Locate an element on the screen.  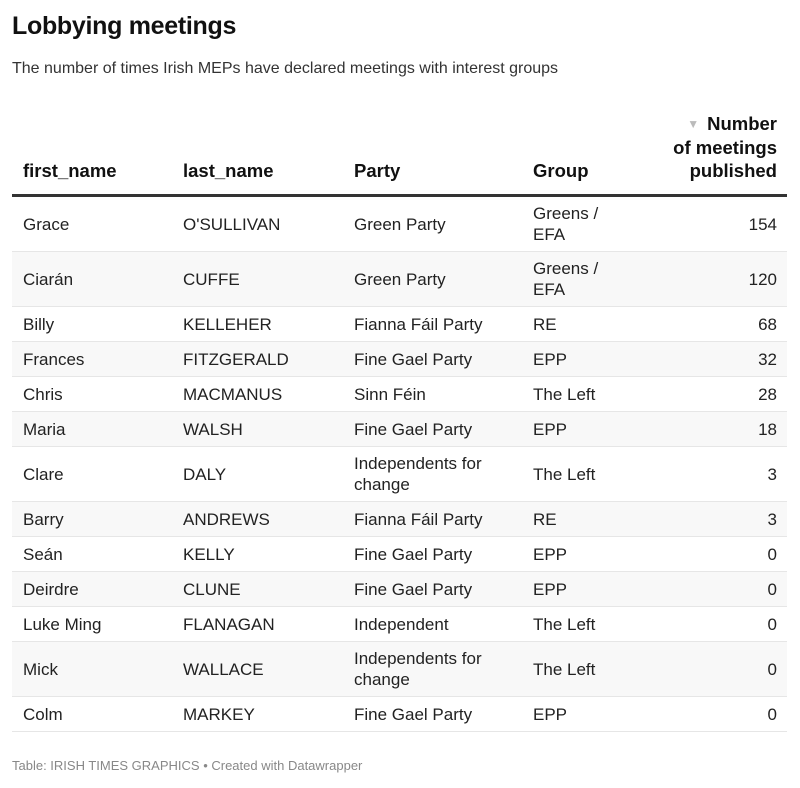
table-row: Ciarán CUFFE Green Party Greens / EFA 120 is located at coordinates (399, 279).